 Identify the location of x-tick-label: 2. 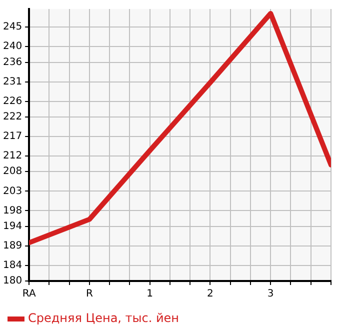
(210, 294).